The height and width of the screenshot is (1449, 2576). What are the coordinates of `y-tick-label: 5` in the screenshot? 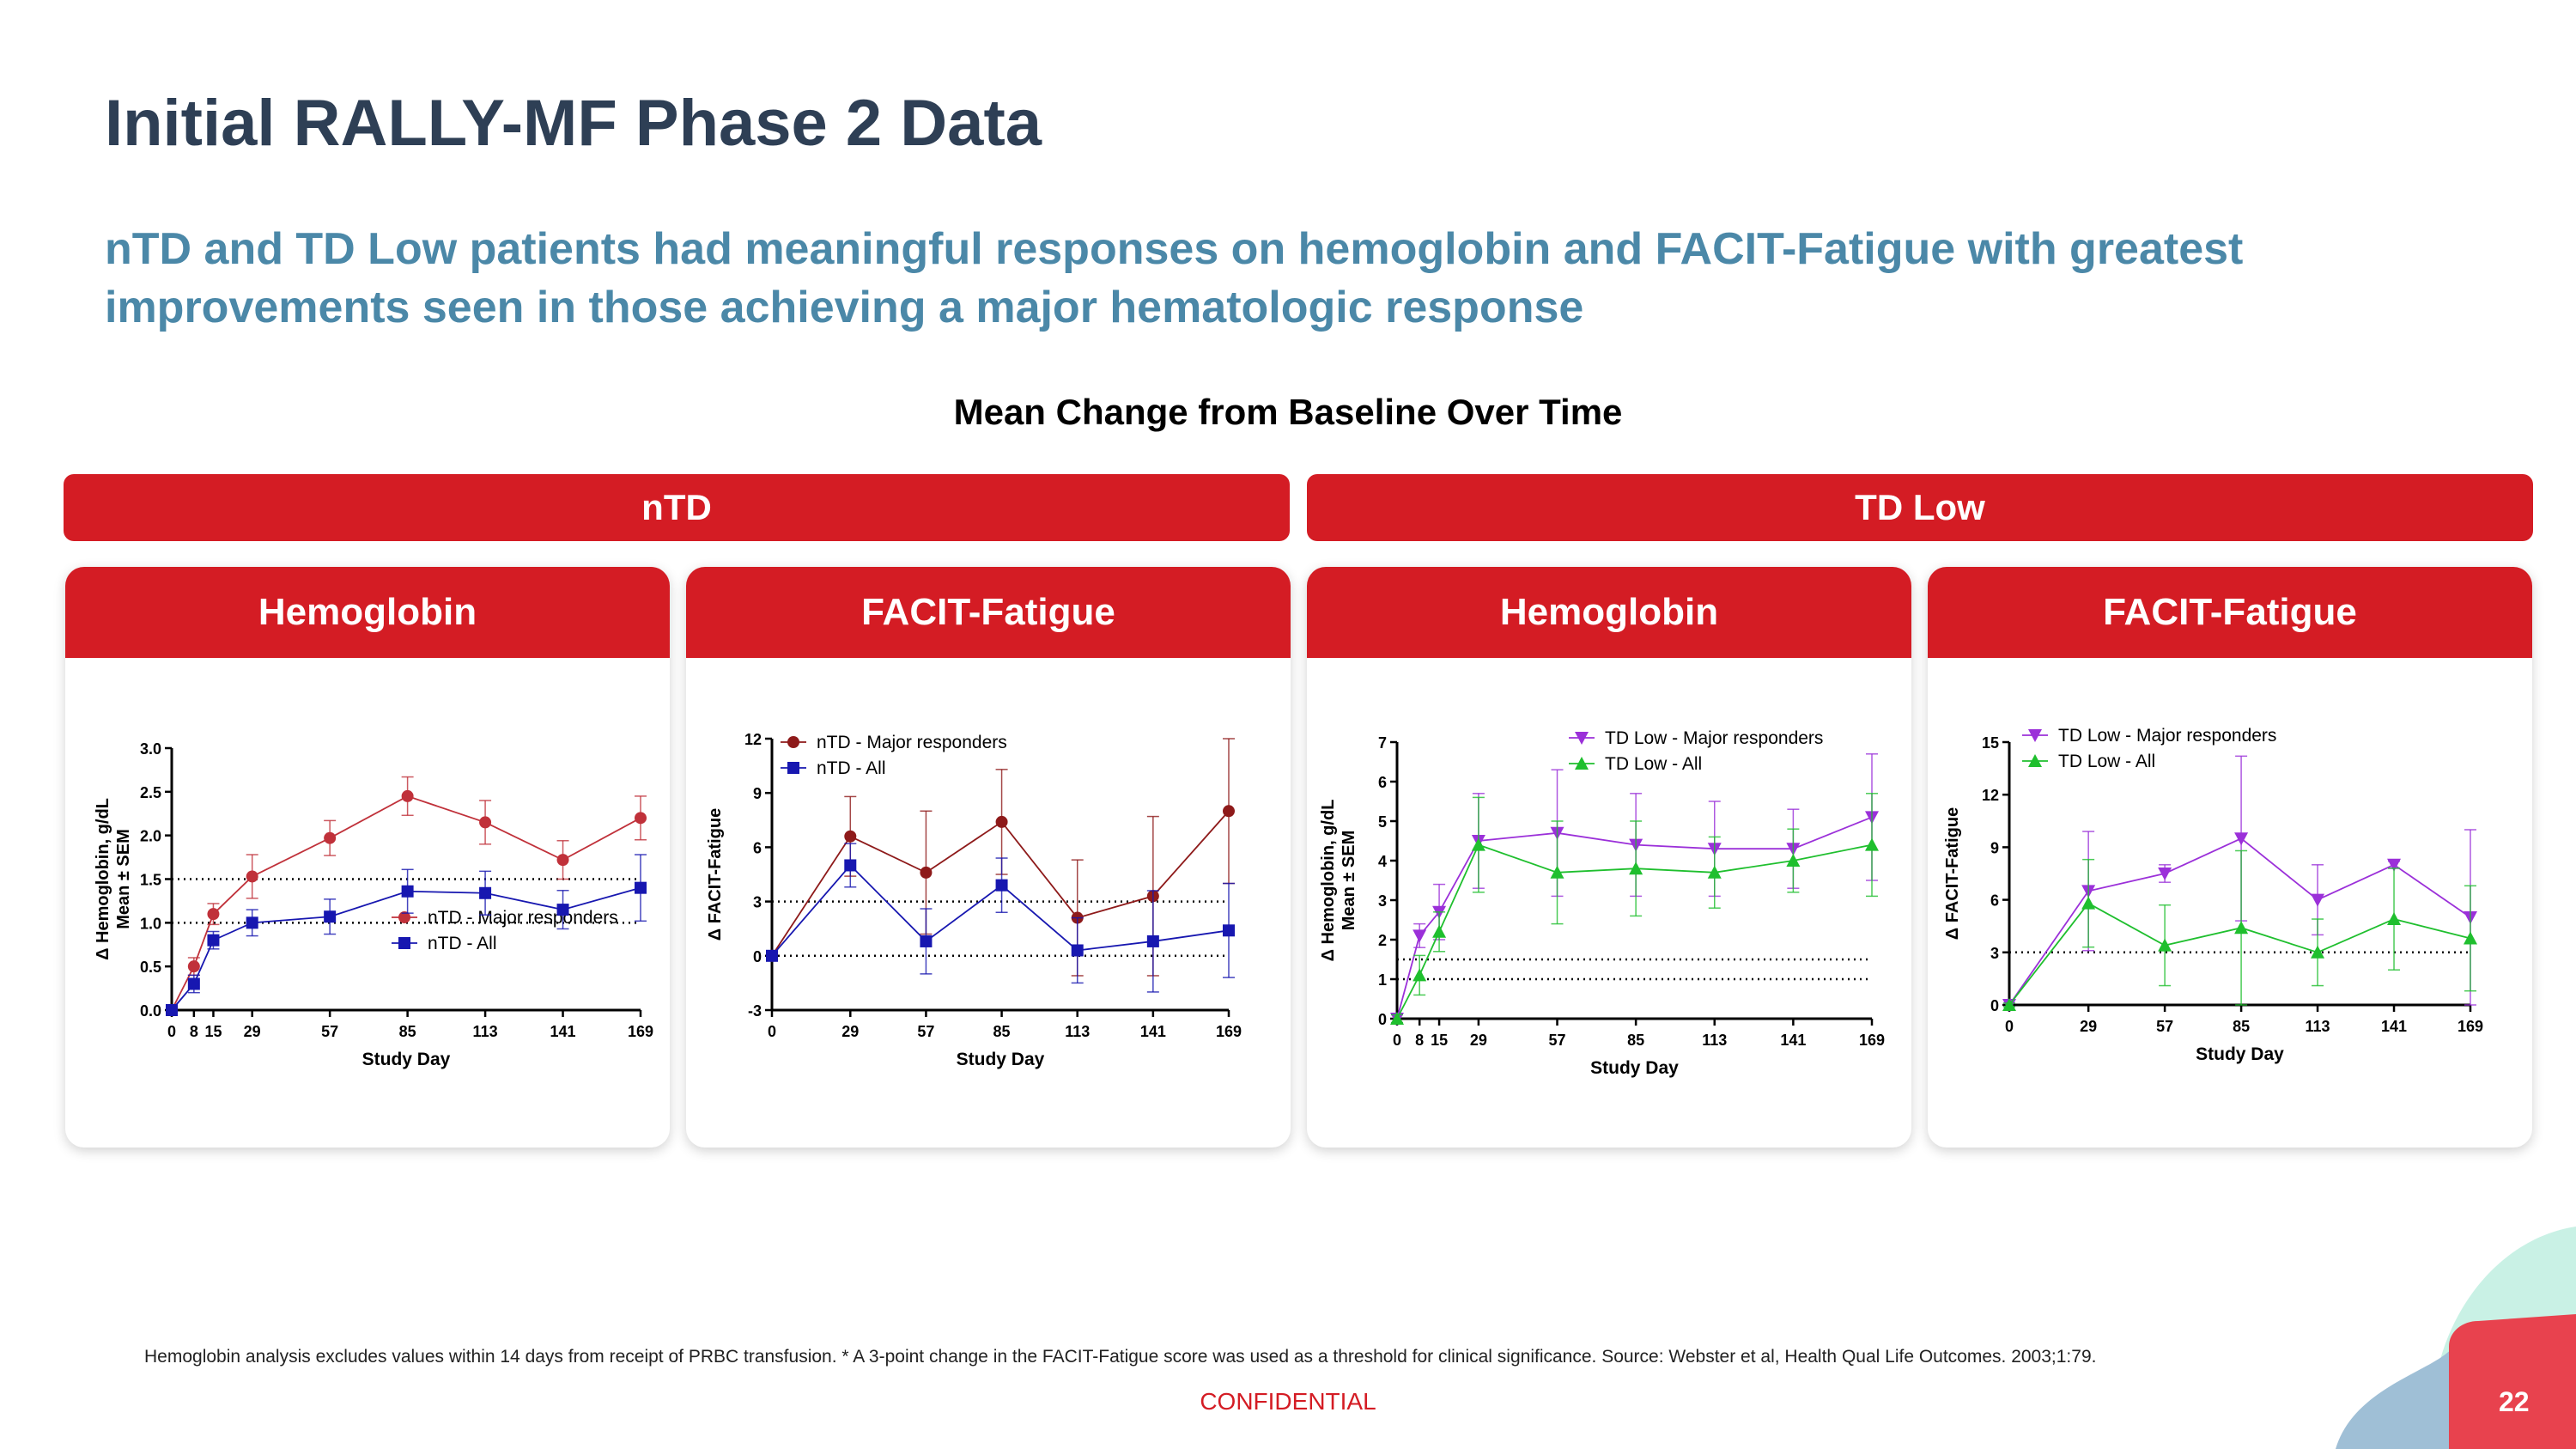 It's located at (1382, 822).